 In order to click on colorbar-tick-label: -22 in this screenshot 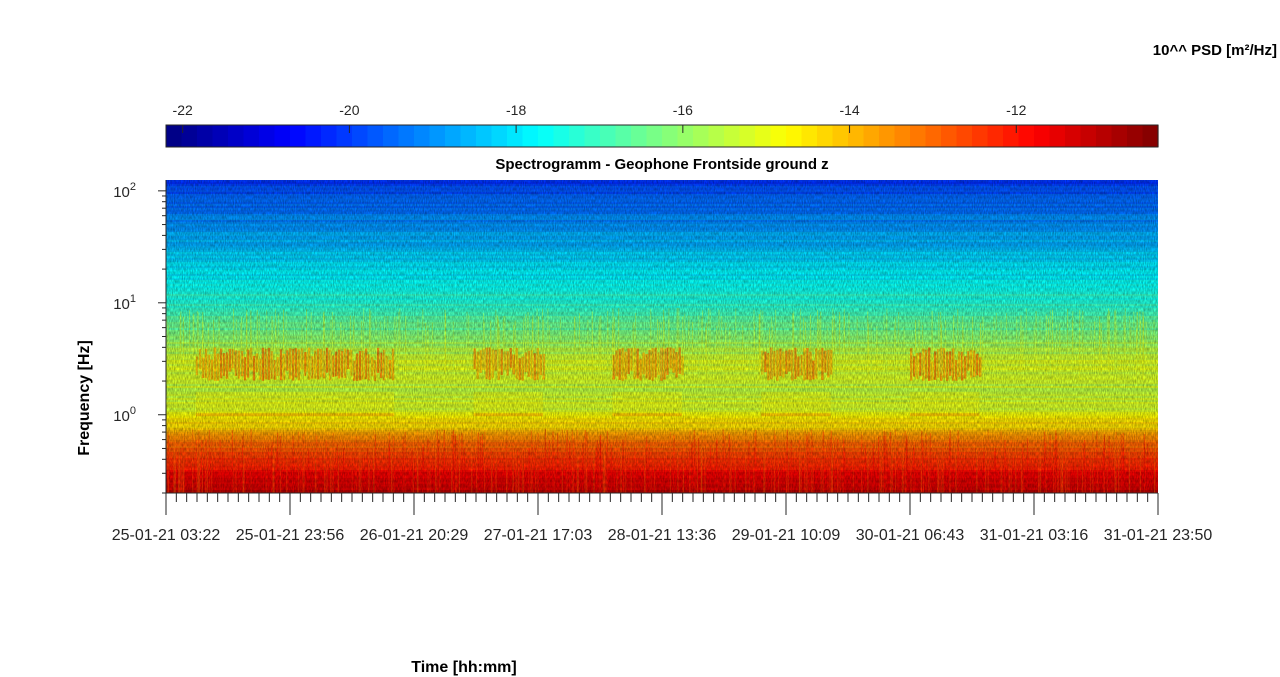, I will do `click(183, 110)`.